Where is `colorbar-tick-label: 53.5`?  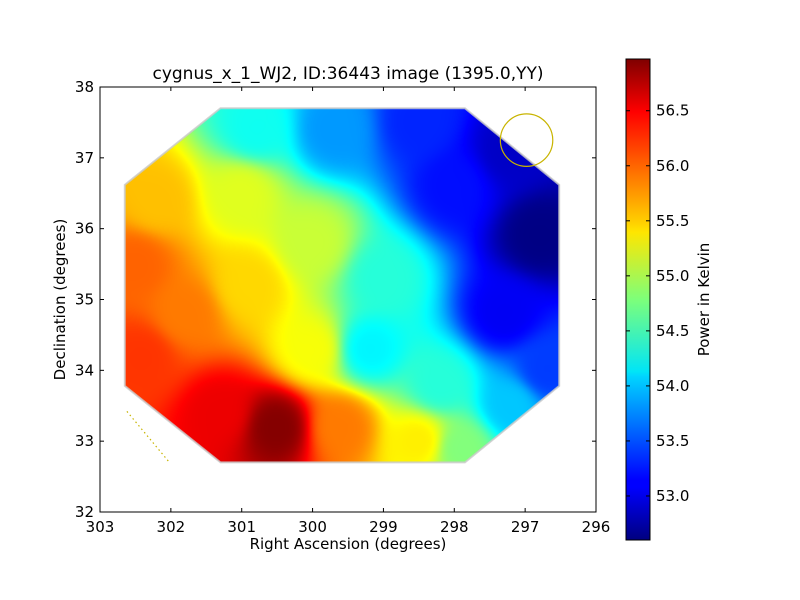
colorbar-tick-label: 53.5 is located at coordinates (672, 441).